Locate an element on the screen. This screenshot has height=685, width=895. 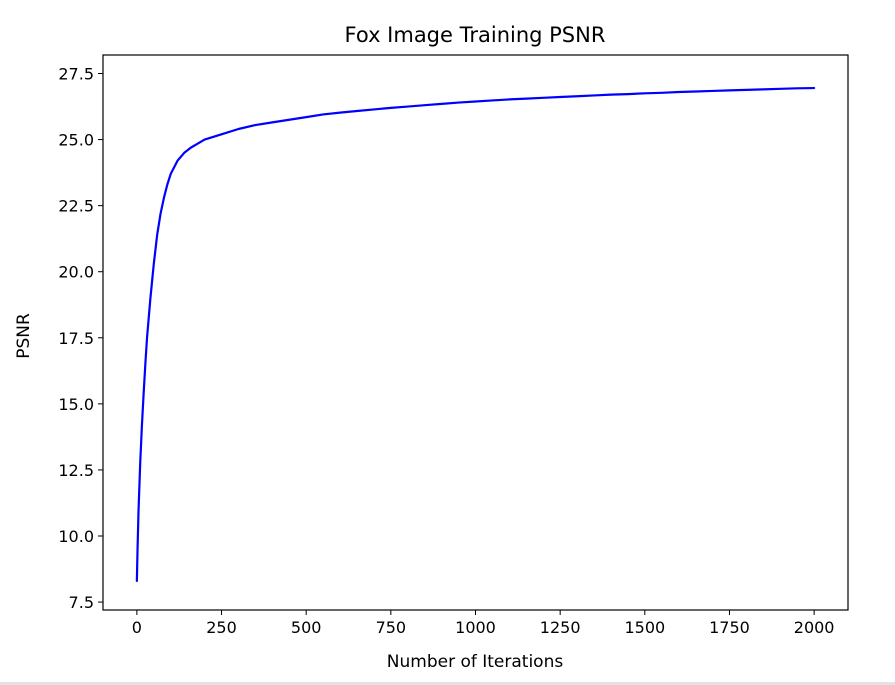
x-tick-label: 250 is located at coordinates (221, 627).